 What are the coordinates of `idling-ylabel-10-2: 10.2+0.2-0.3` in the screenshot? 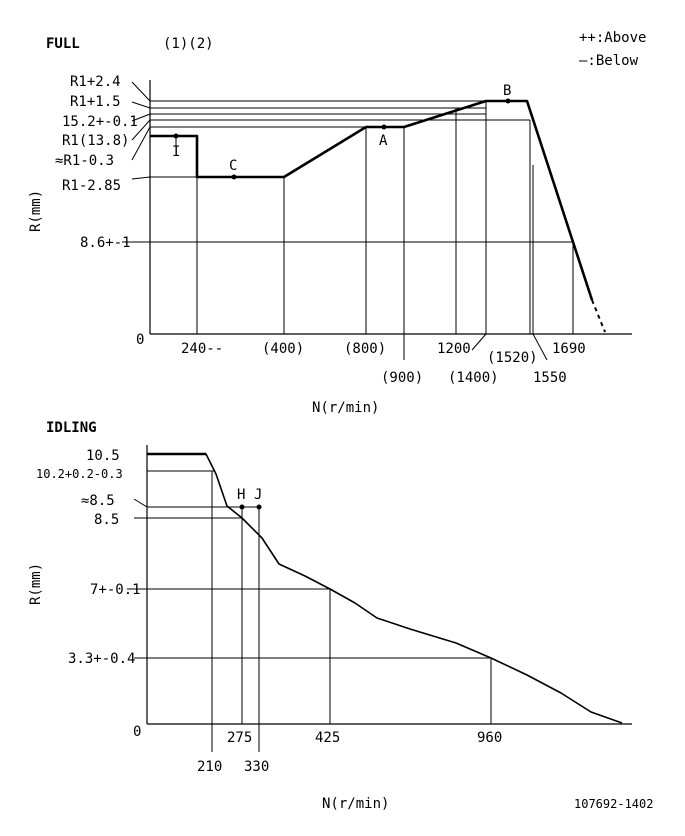 It's located at (79, 474).